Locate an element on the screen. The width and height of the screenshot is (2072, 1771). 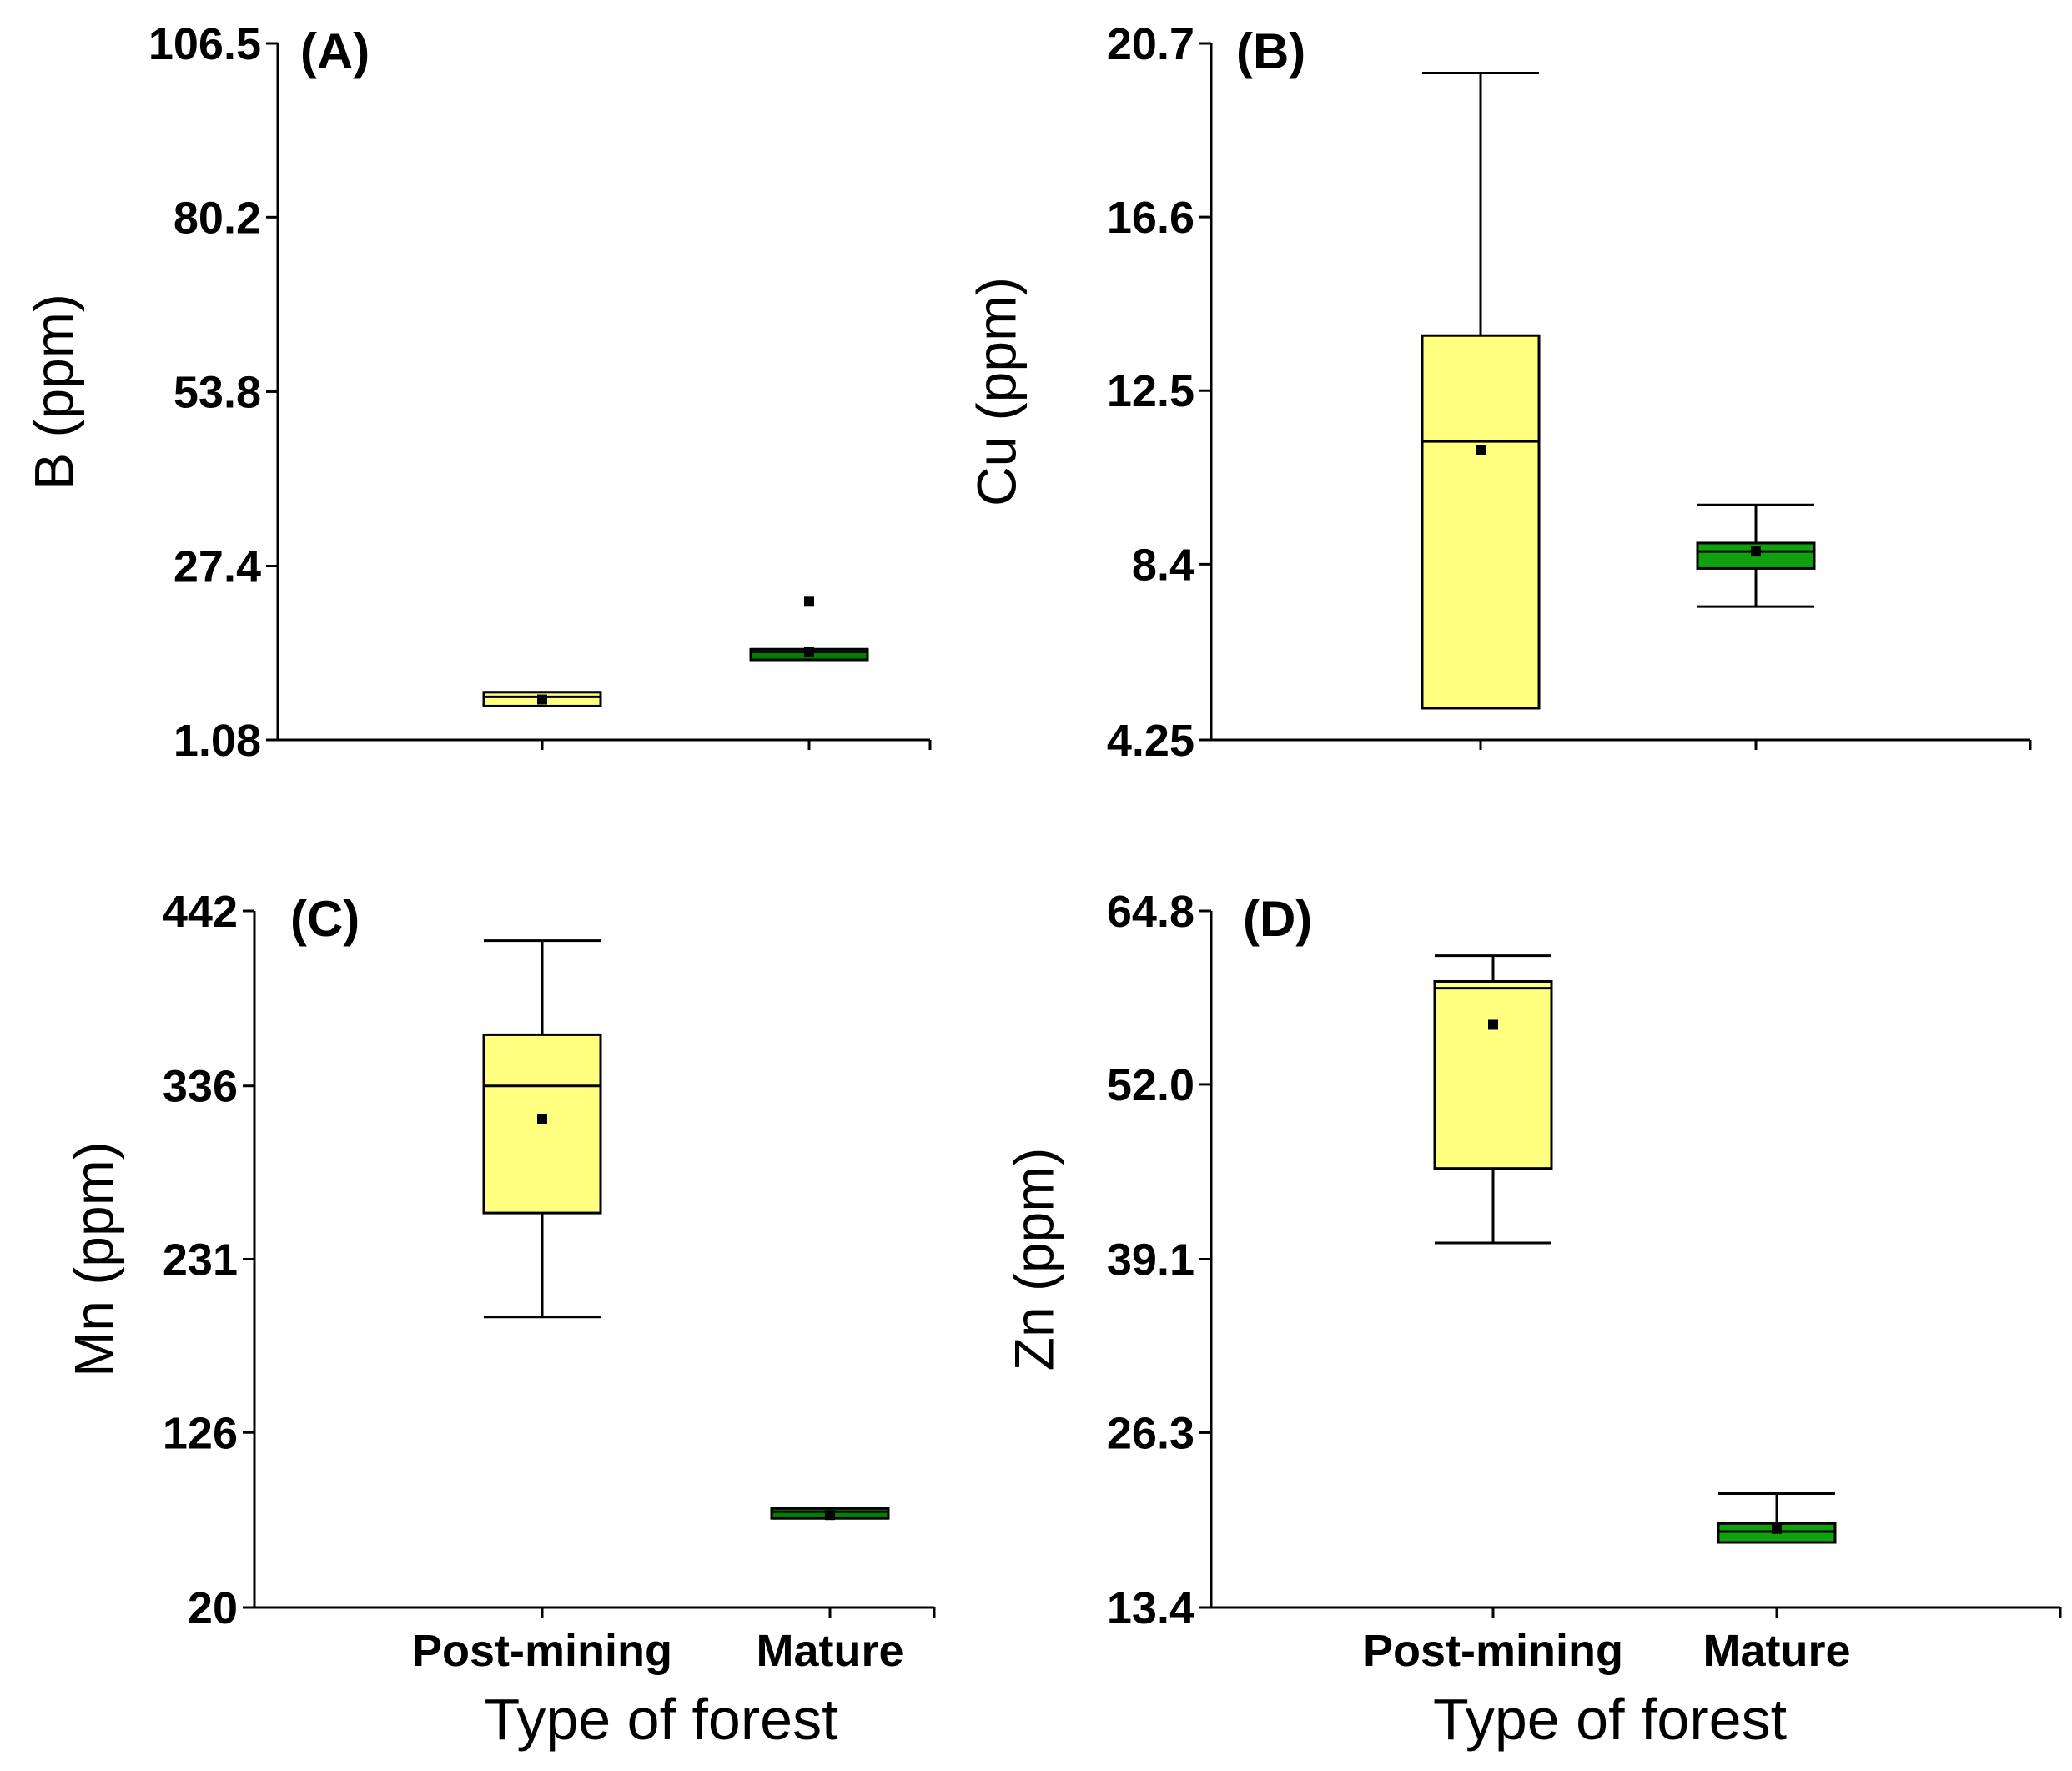
y-tick-label: 16.6 is located at coordinates (1150, 218).